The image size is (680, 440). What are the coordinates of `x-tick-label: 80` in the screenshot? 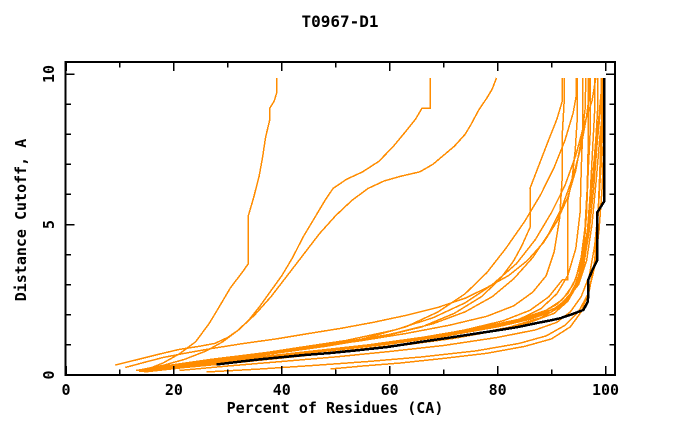 It's located at (498, 390).